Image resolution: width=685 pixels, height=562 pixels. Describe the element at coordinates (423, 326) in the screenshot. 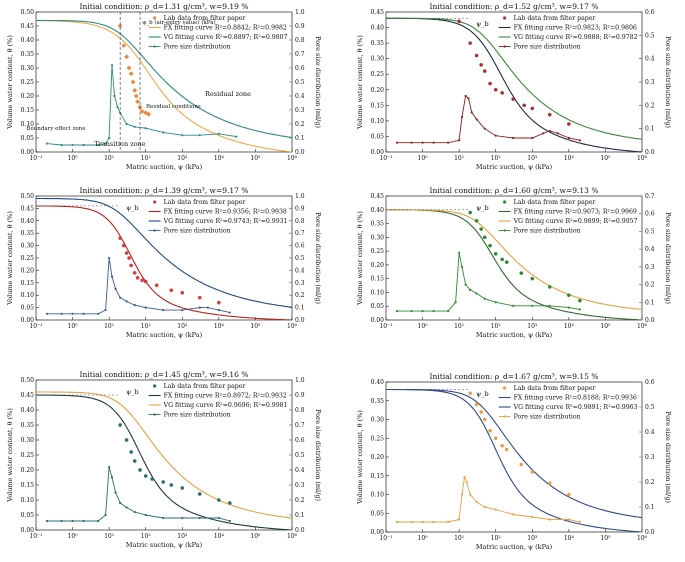

I see `x-tick-label: 10⁰` at that location.